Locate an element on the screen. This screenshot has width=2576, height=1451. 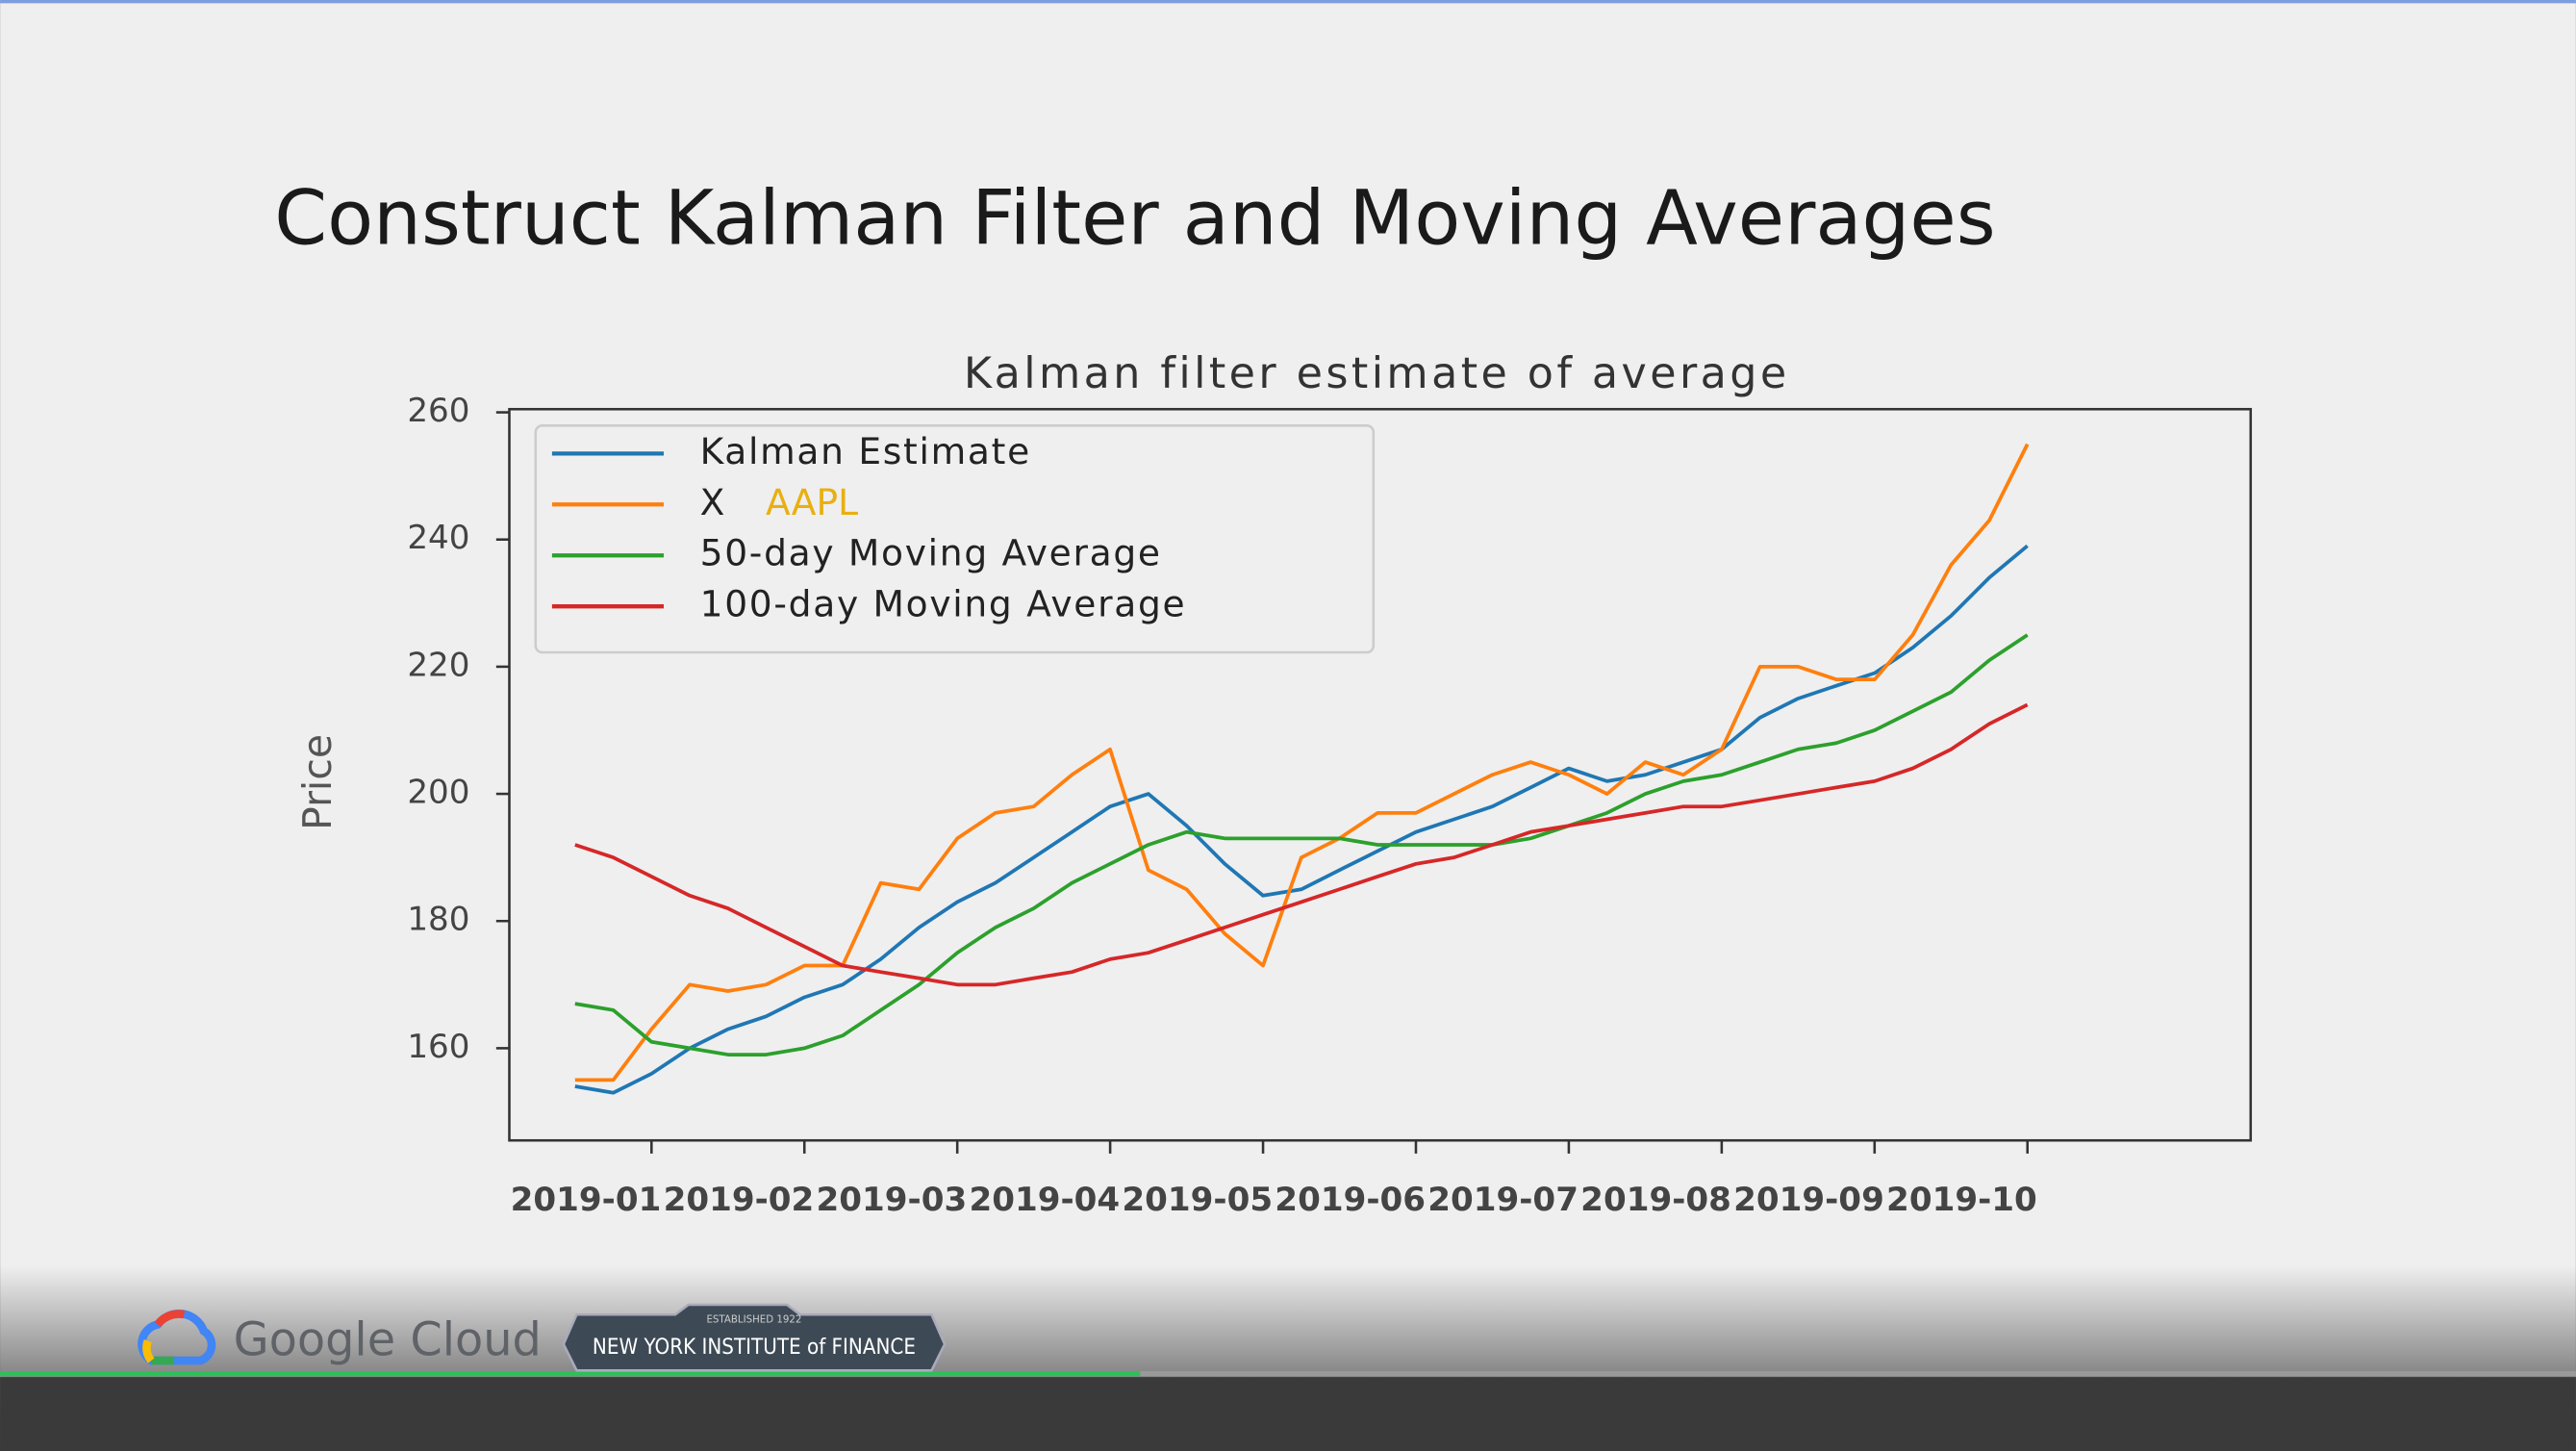
legend-box is located at coordinates (955, 539).